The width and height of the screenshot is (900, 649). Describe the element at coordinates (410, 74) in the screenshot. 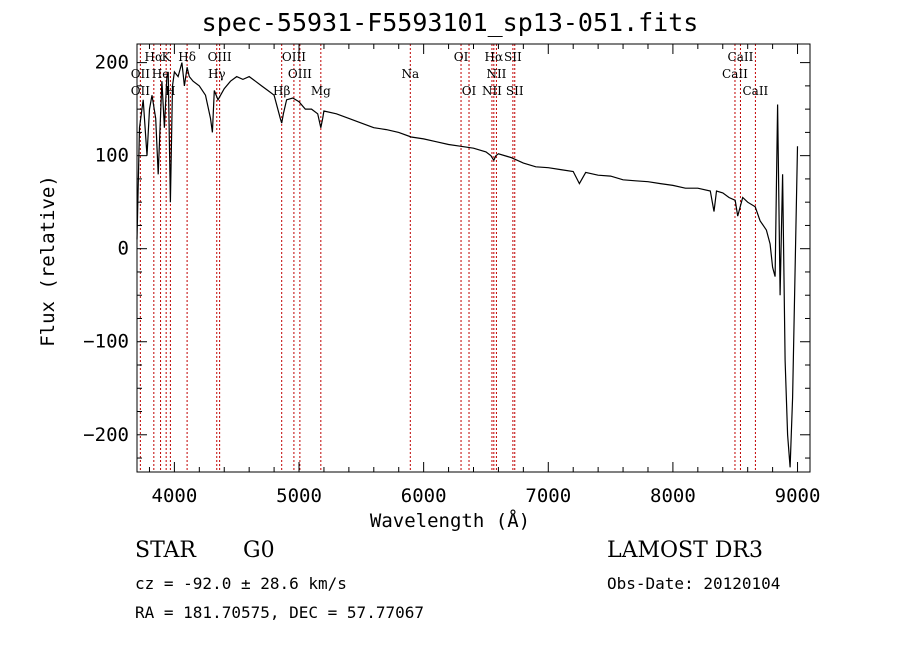

I see `line-label: Na` at that location.